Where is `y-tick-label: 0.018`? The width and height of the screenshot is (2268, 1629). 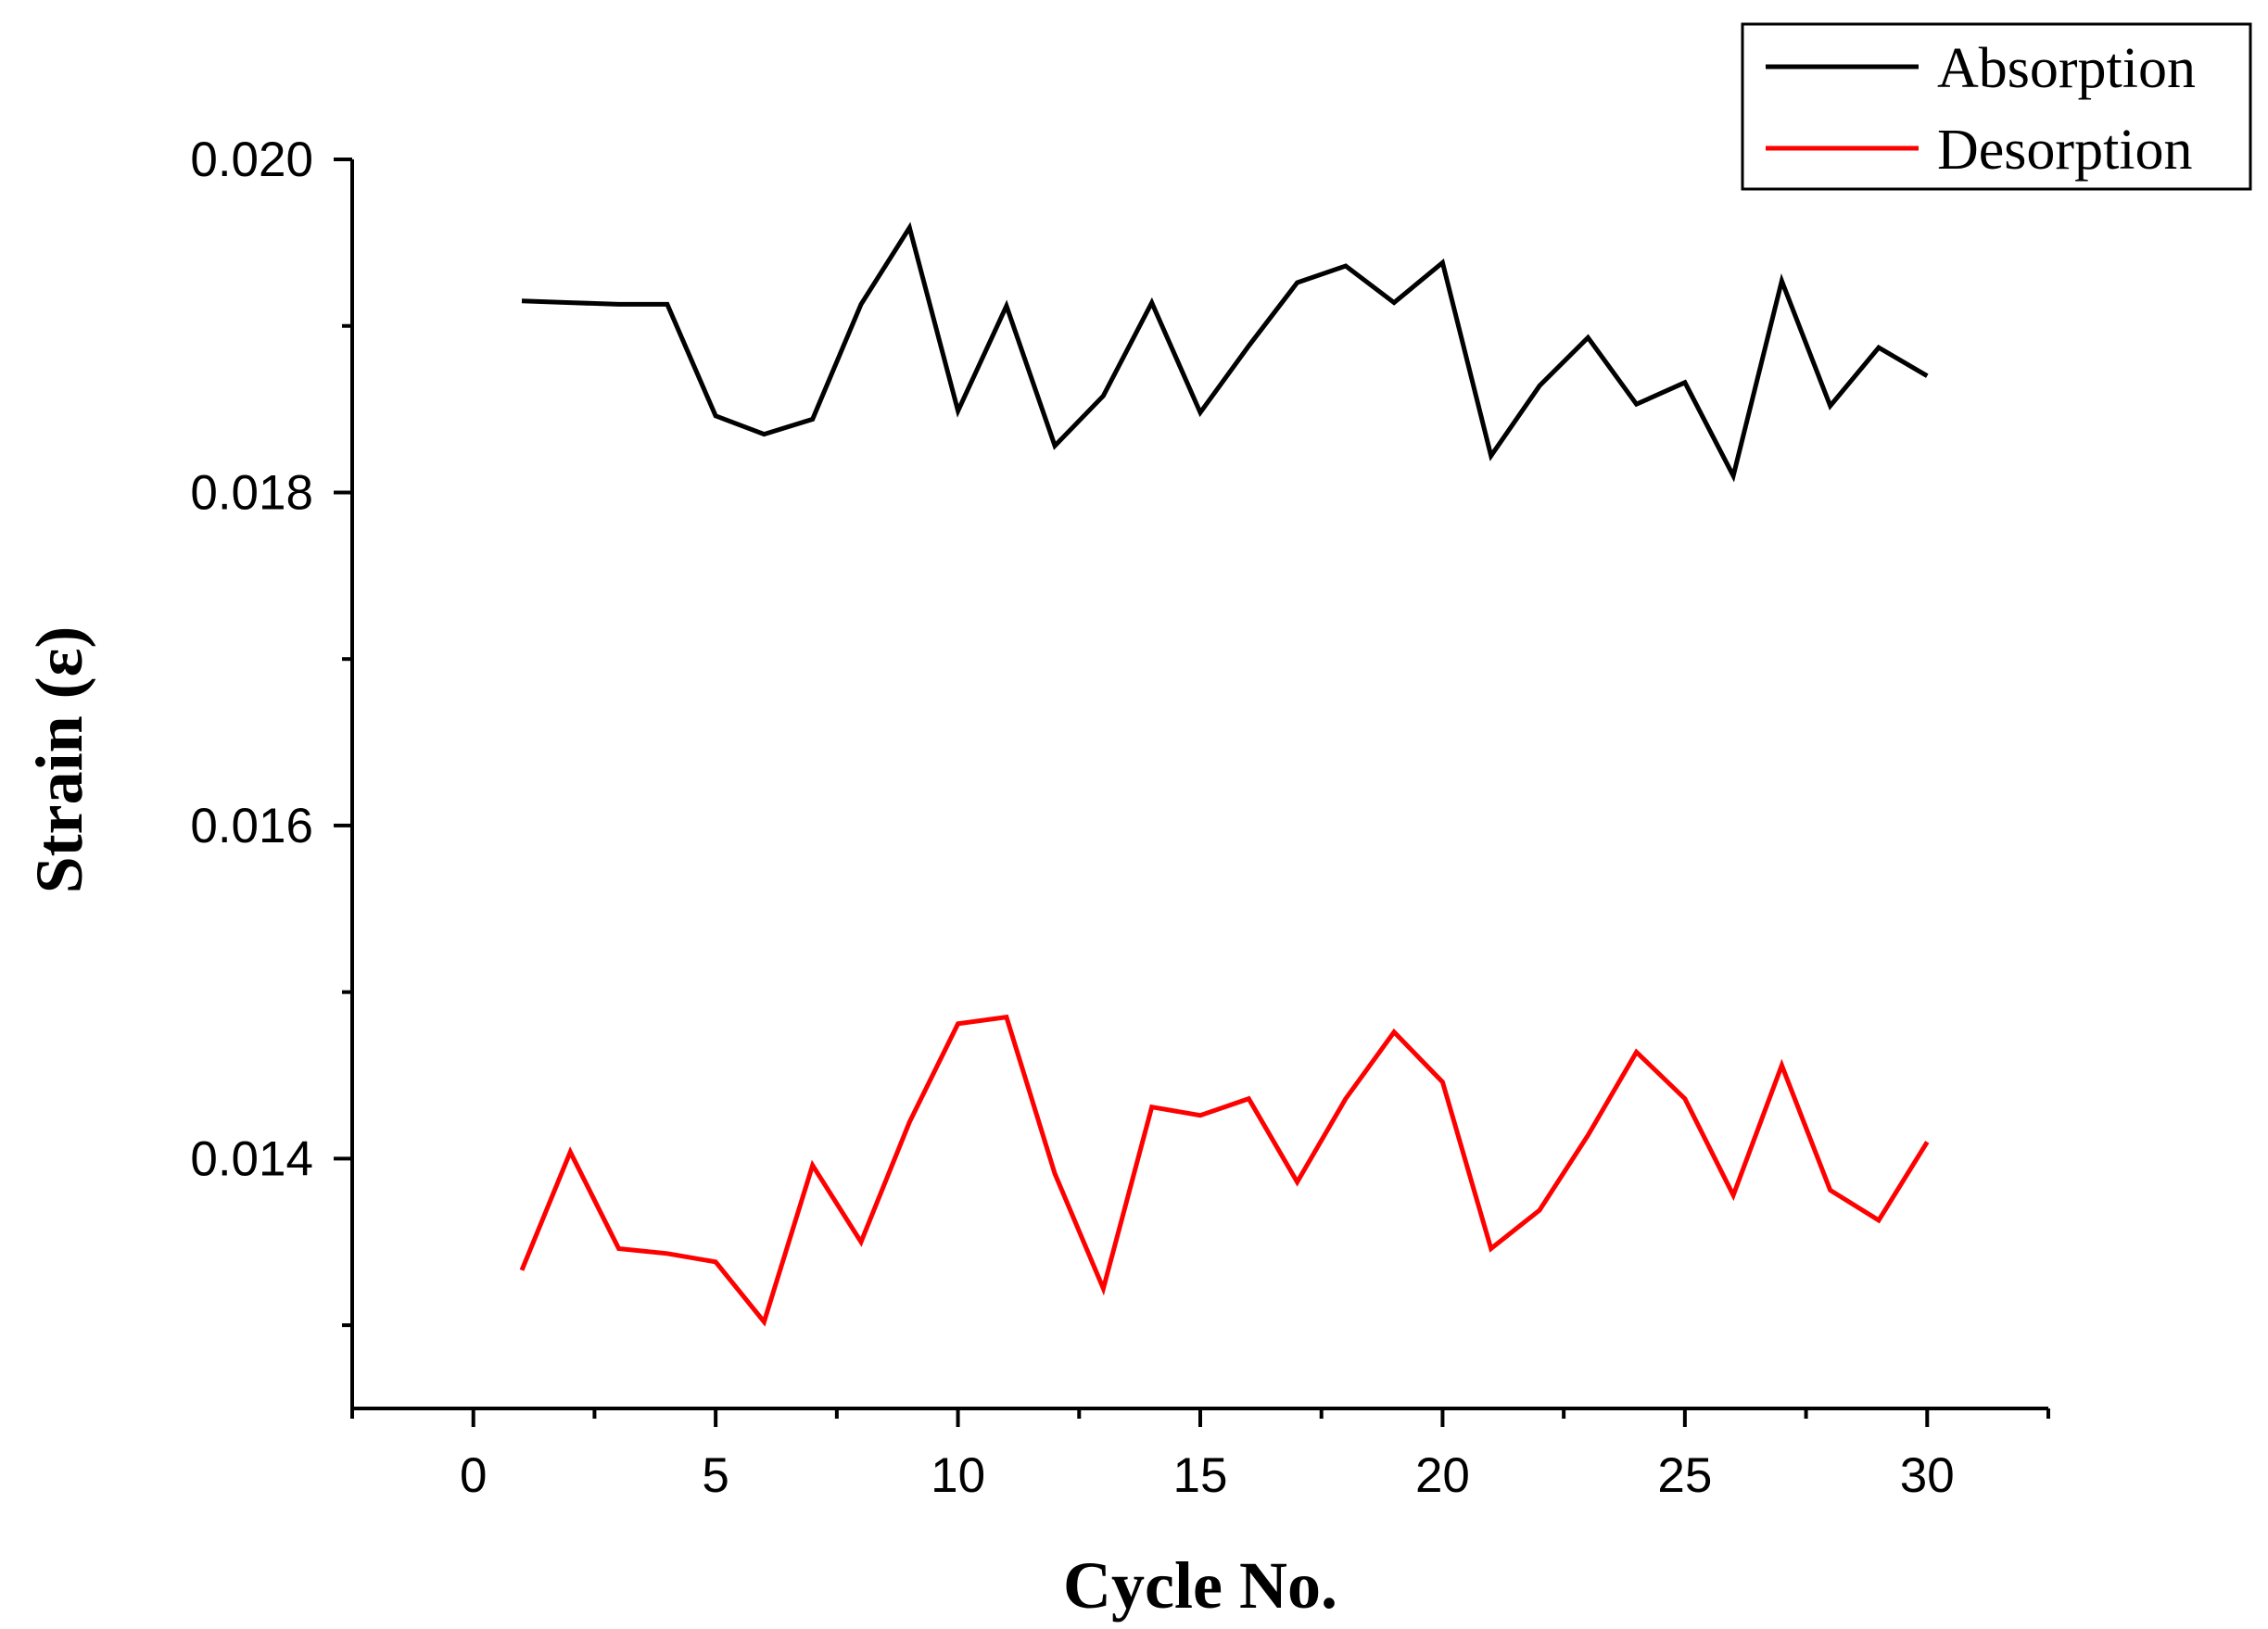 y-tick-label: 0.018 is located at coordinates (251, 492).